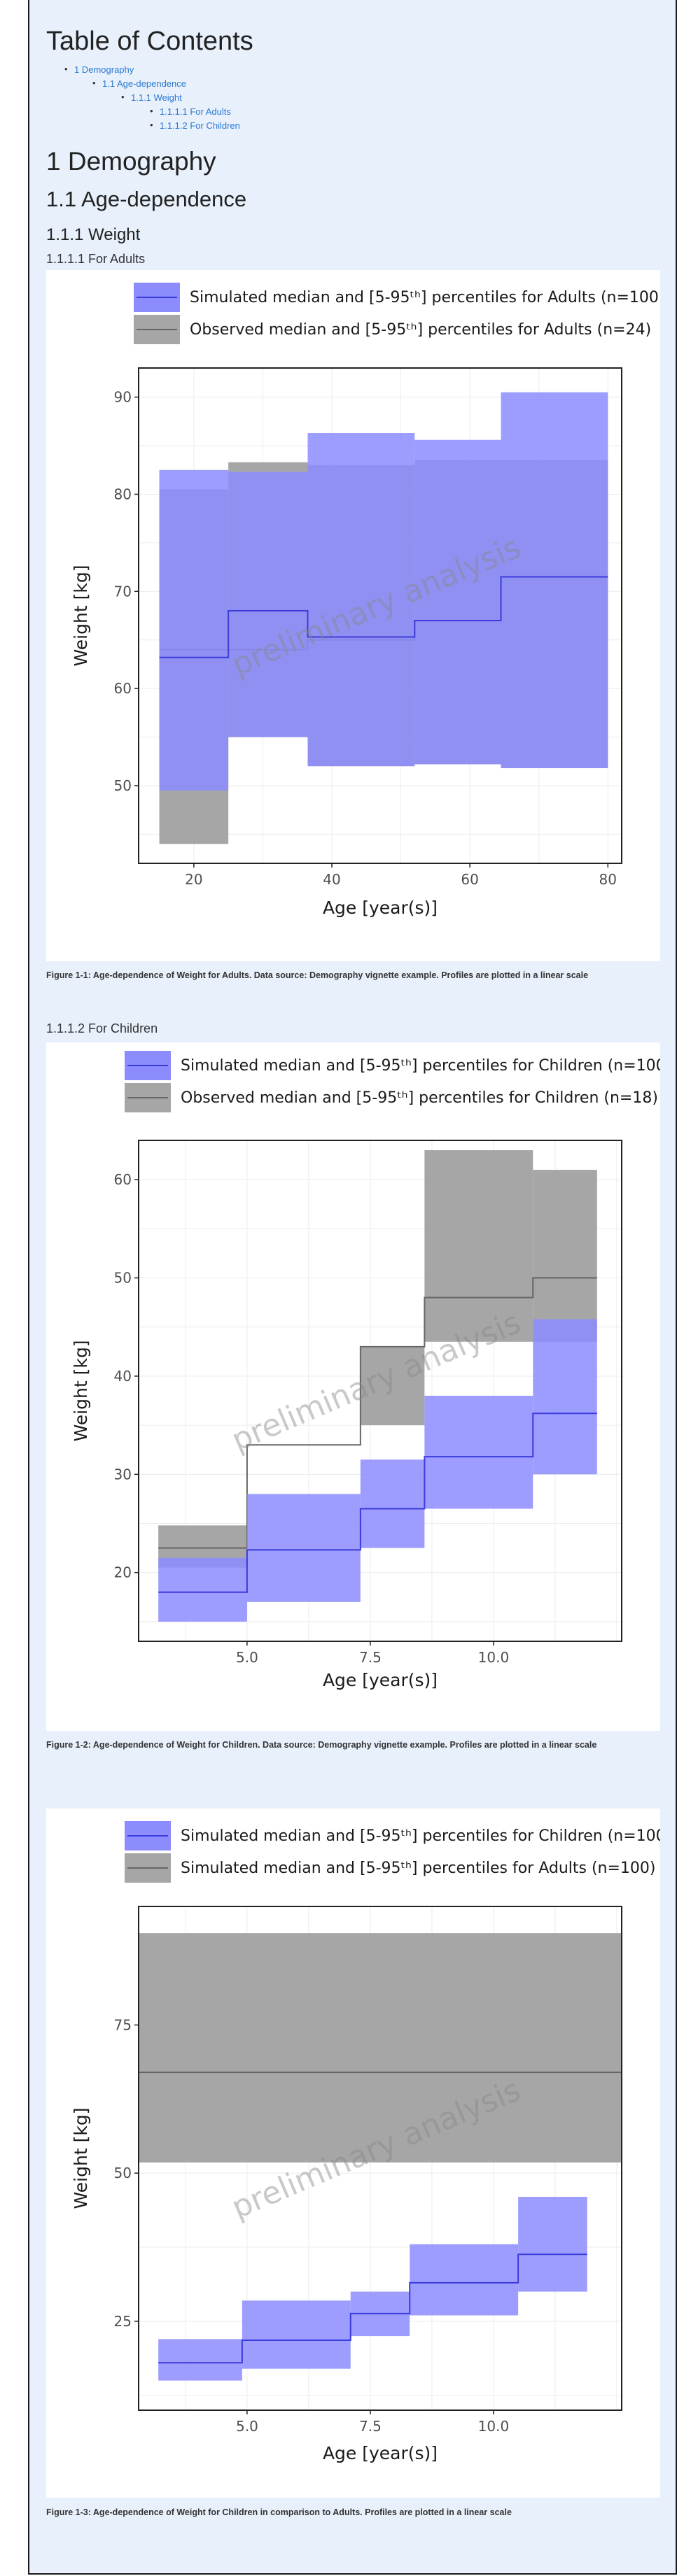 This screenshot has height=2576, width=684. I want to click on x-tick-label: 60, so click(469, 879).